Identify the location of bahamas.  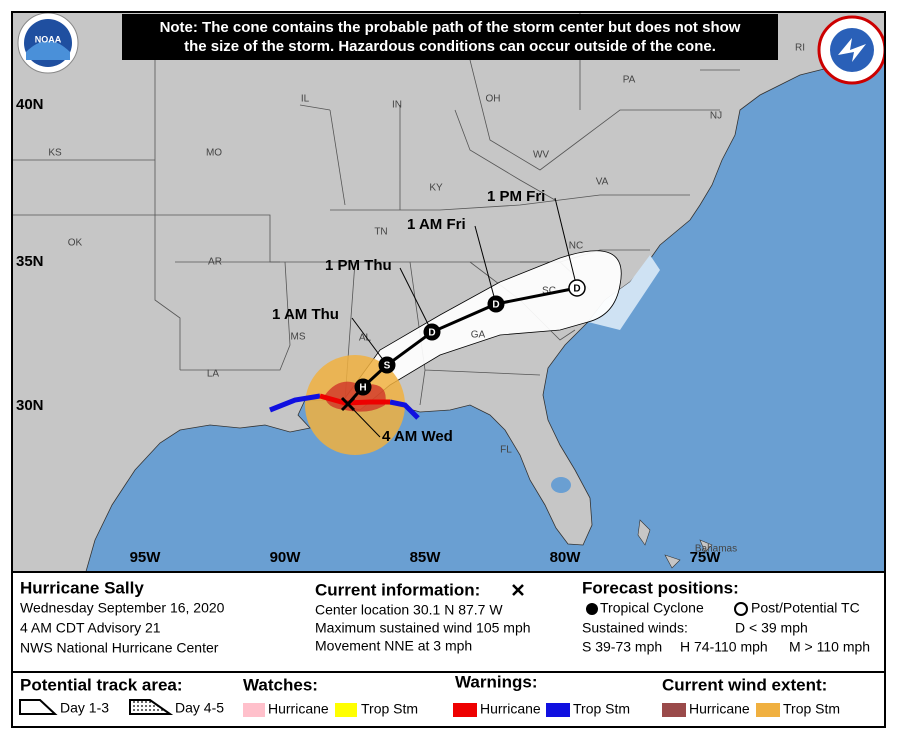
(675, 544).